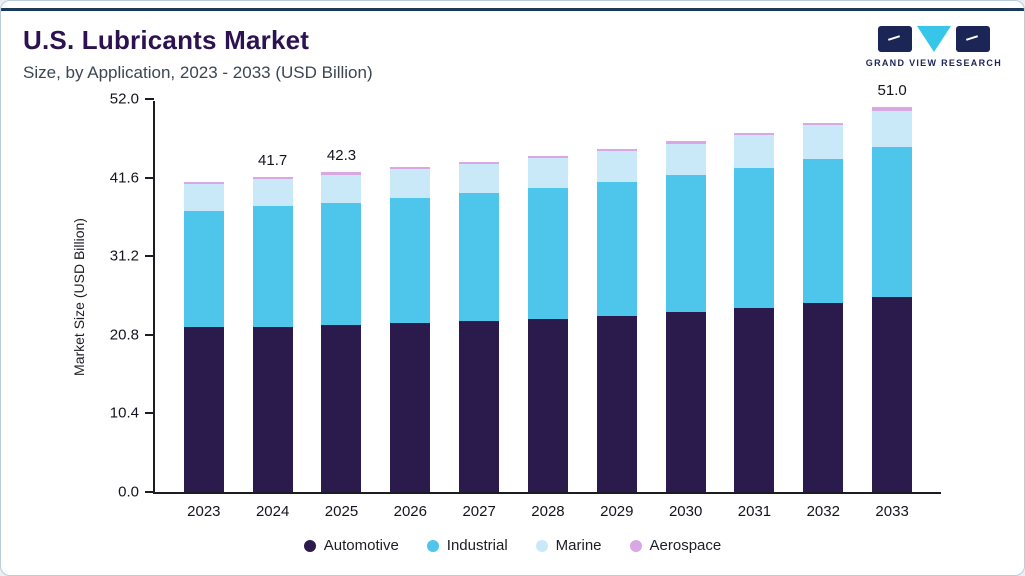  Describe the element at coordinates (309, 545) in the screenshot. I see `automotive-legend-dot-icon` at that location.